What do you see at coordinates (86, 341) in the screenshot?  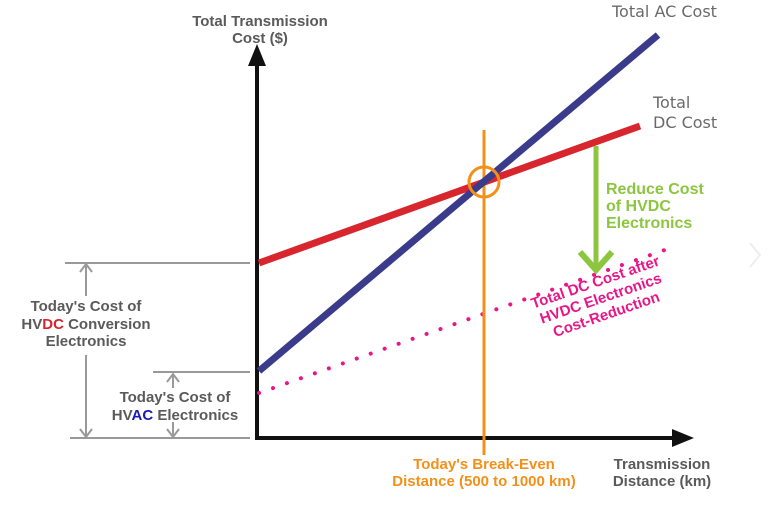 I see `hvdc-cost-line3: Electronics` at bounding box center [86, 341].